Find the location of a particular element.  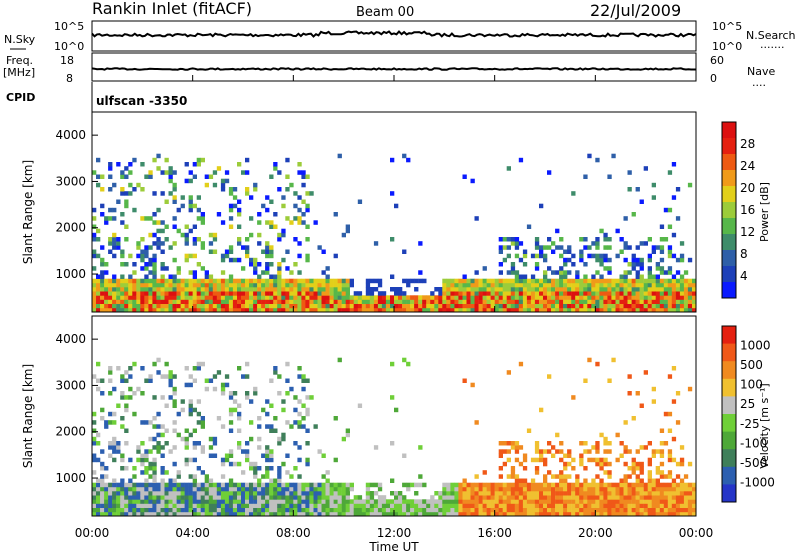

nave-dots: ···· is located at coordinates (759, 85).